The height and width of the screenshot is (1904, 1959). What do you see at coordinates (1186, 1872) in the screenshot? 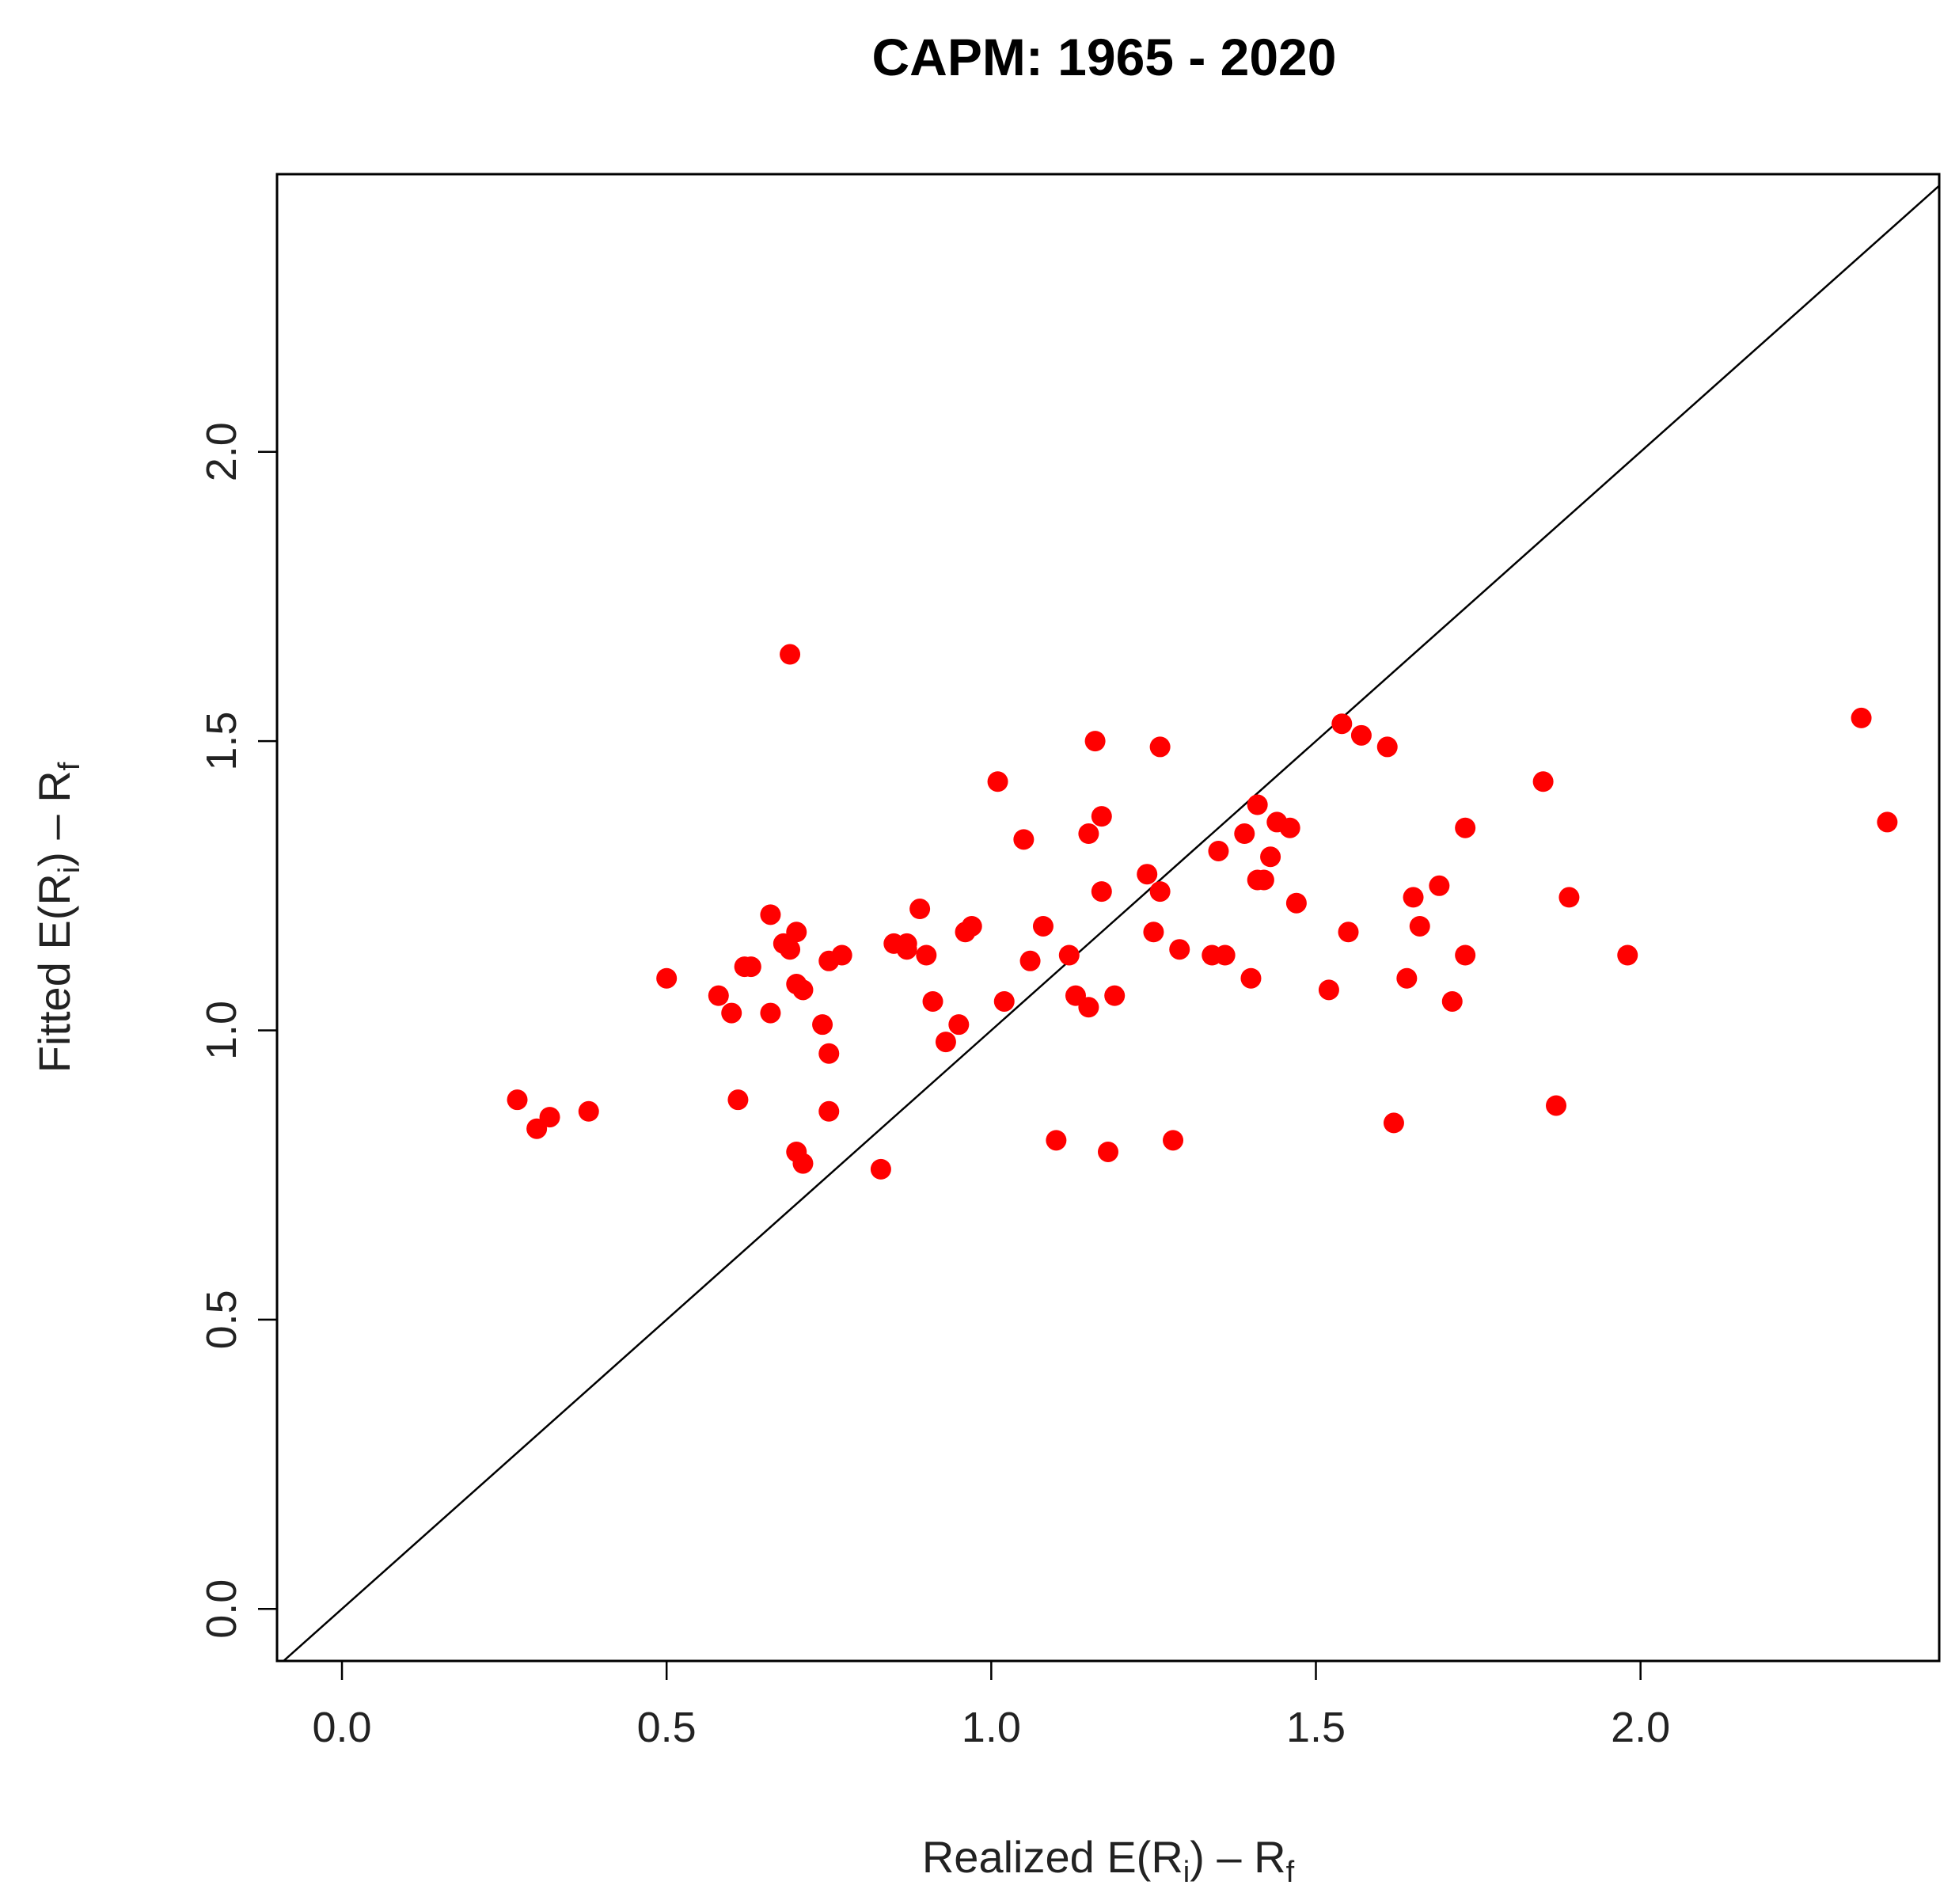
I see `x-axis-label-sub-i: i` at bounding box center [1186, 1872].